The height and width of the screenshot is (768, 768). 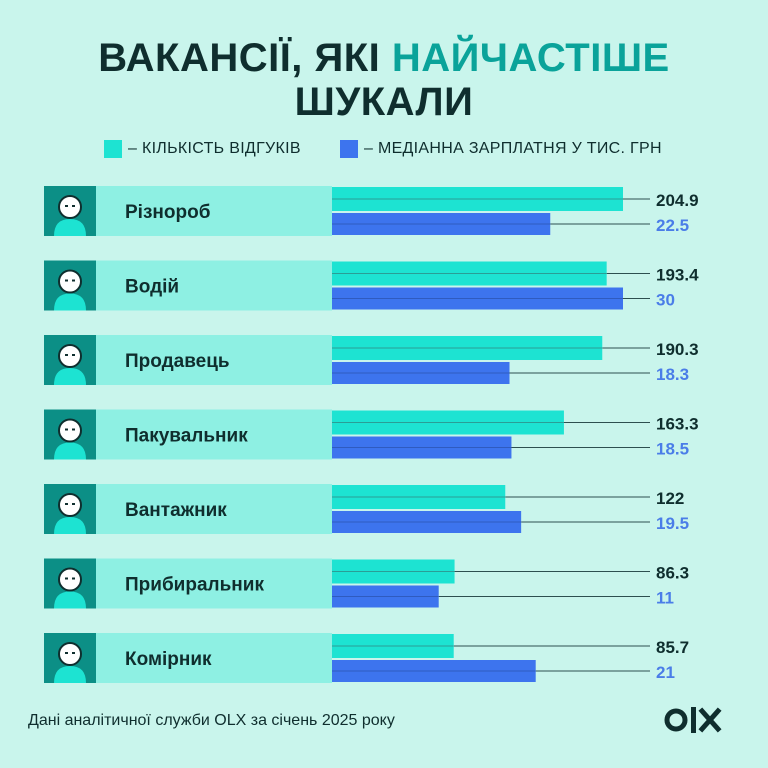 What do you see at coordinates (677, 349) in the screenshot?
I see `data-label-count: 190.3` at bounding box center [677, 349].